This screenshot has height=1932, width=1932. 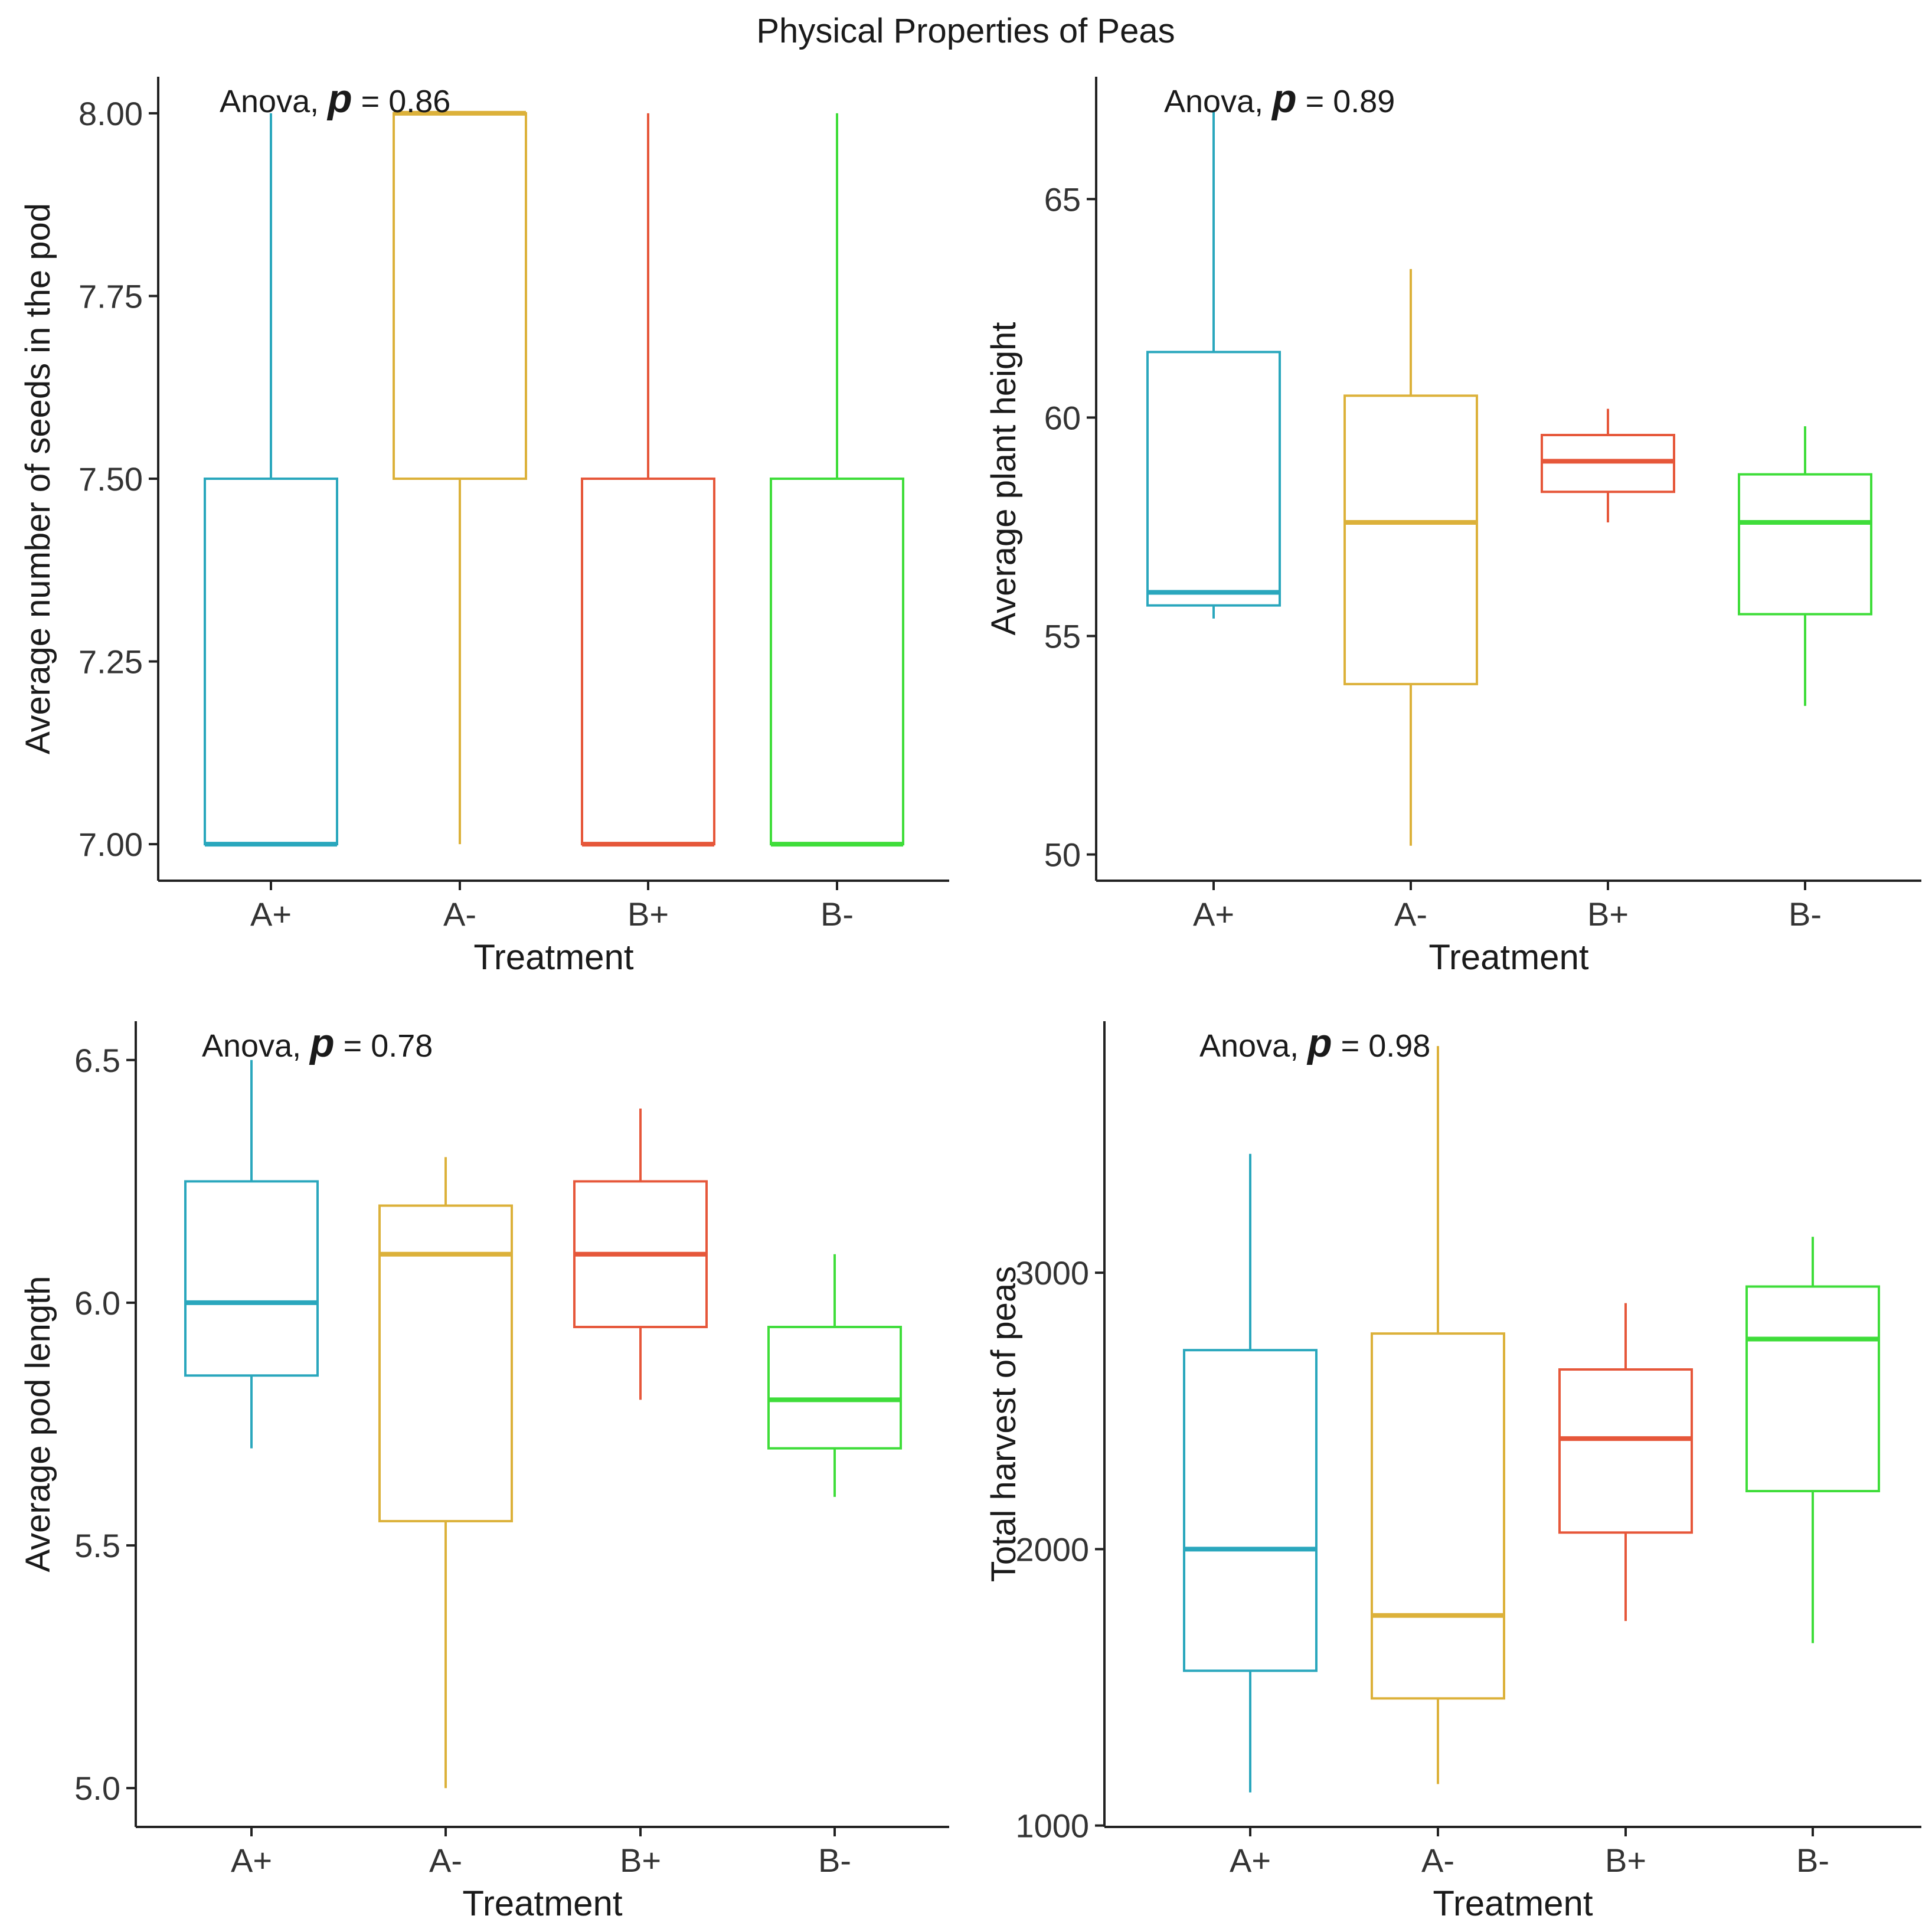 I want to click on y-tick-label: 6.0, so click(x=97, y=1303).